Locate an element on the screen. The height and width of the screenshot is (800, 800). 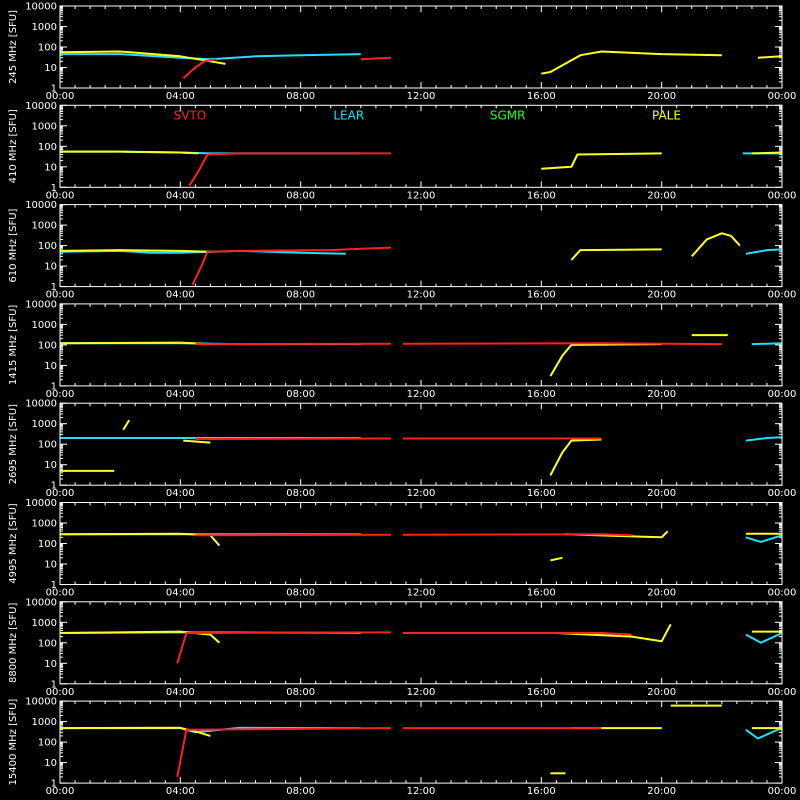
y-axis-label: 2695 MHz [SFU] is located at coordinates (13, 444).